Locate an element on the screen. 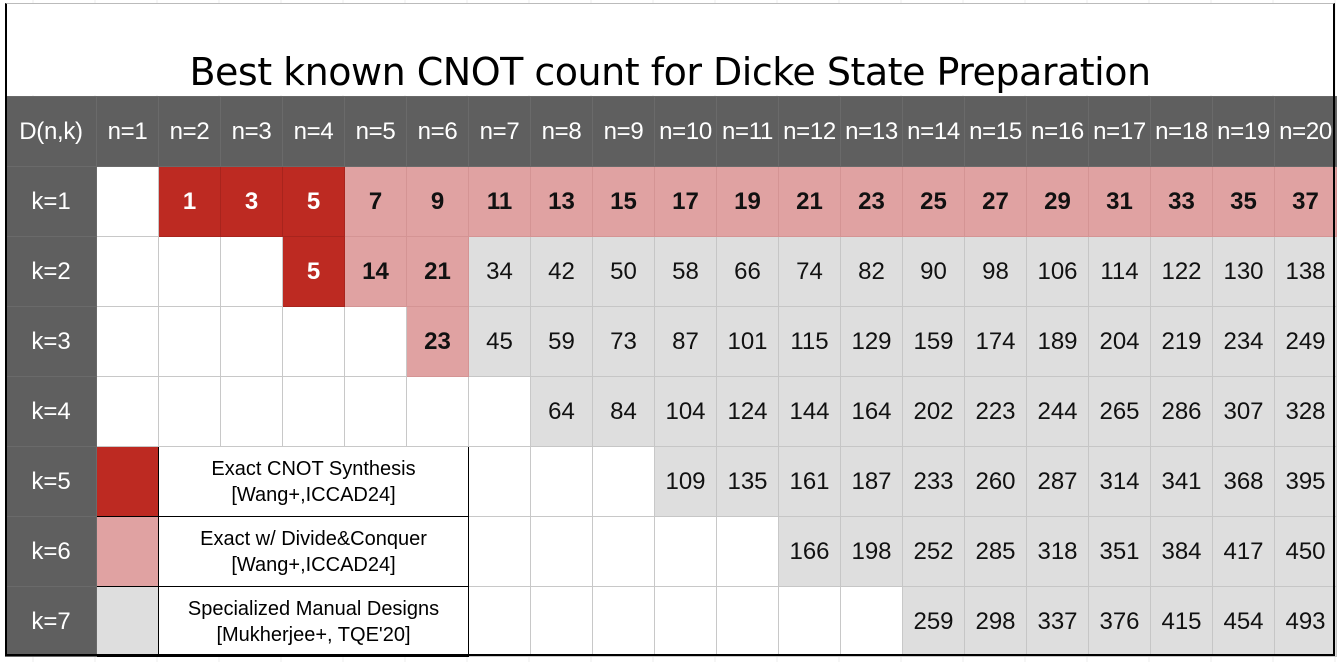  cnot-count-cell: 7 is located at coordinates (375, 201).